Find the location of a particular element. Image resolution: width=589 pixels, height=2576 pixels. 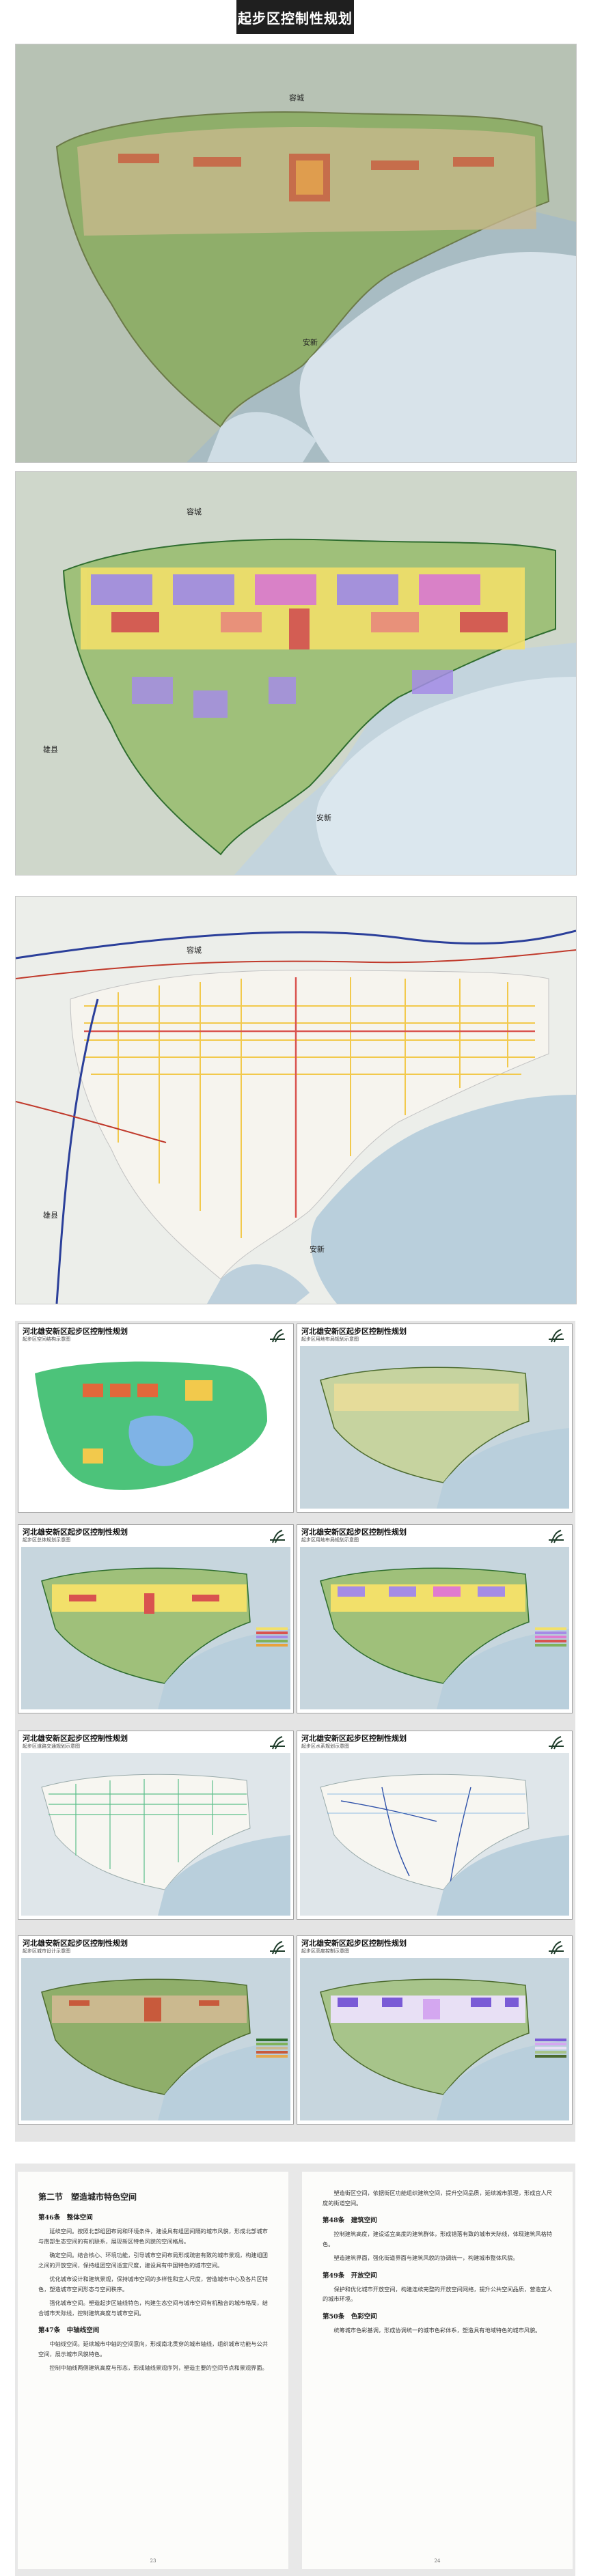

planning-sheet: 河北雄安新区起步区控制性规划 起步区城市设计示意图 is located at coordinates (156, 2030).